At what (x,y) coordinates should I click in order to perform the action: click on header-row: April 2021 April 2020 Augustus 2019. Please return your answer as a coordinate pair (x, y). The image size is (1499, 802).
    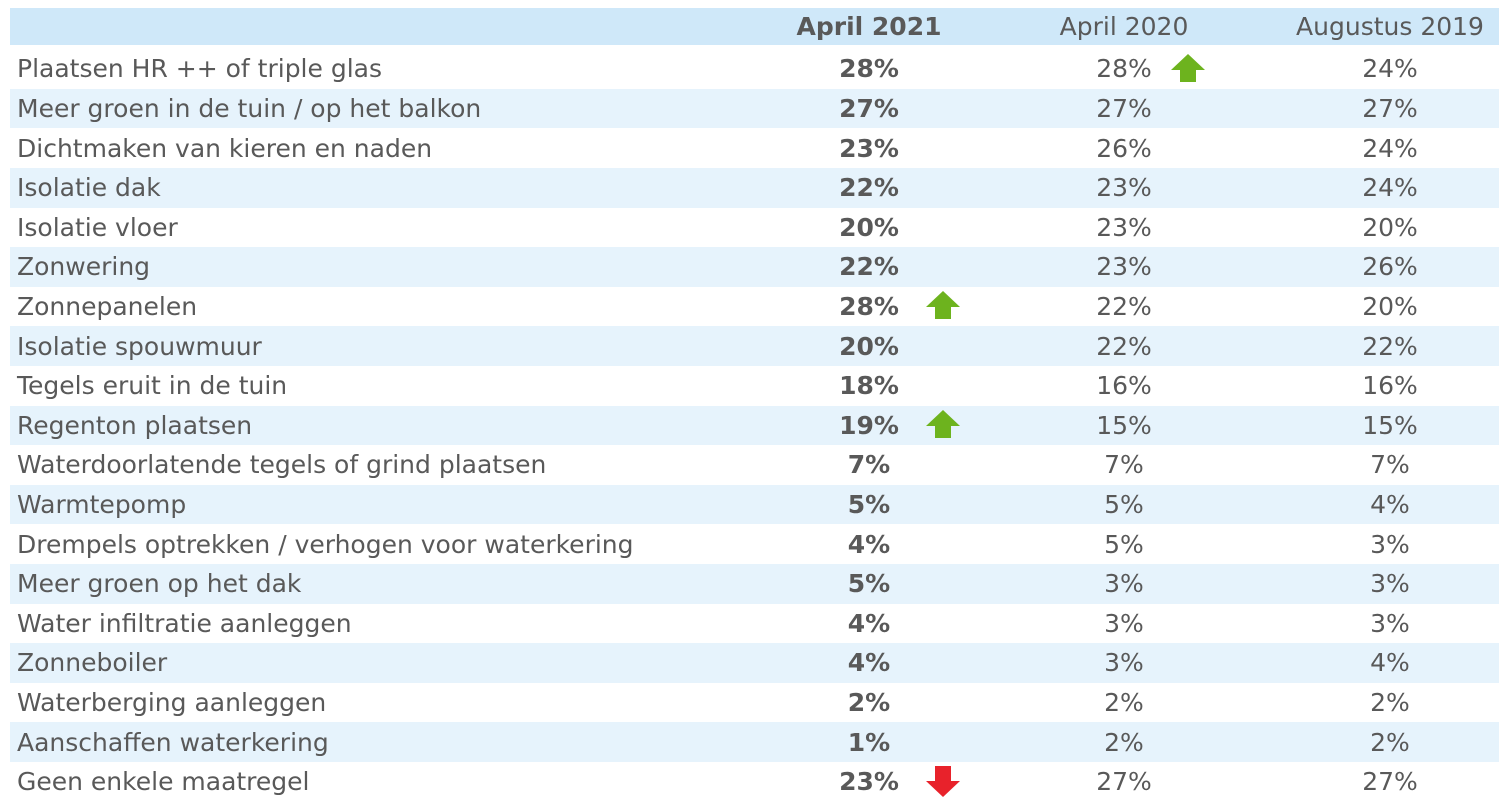
    Looking at the image, I should click on (754, 26).